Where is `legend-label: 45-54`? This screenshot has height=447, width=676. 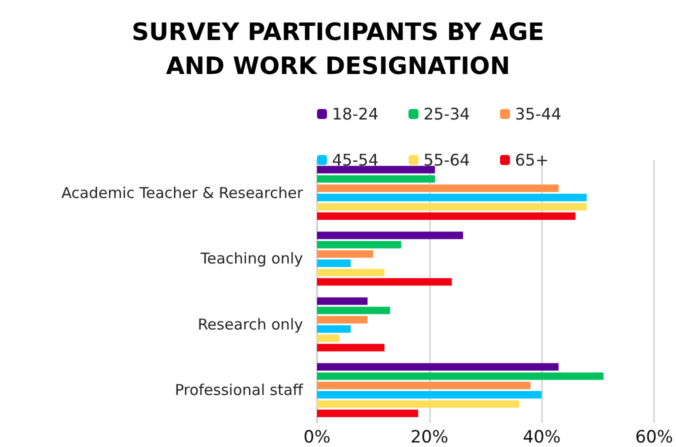
legend-label: 45-54 is located at coordinates (355, 160).